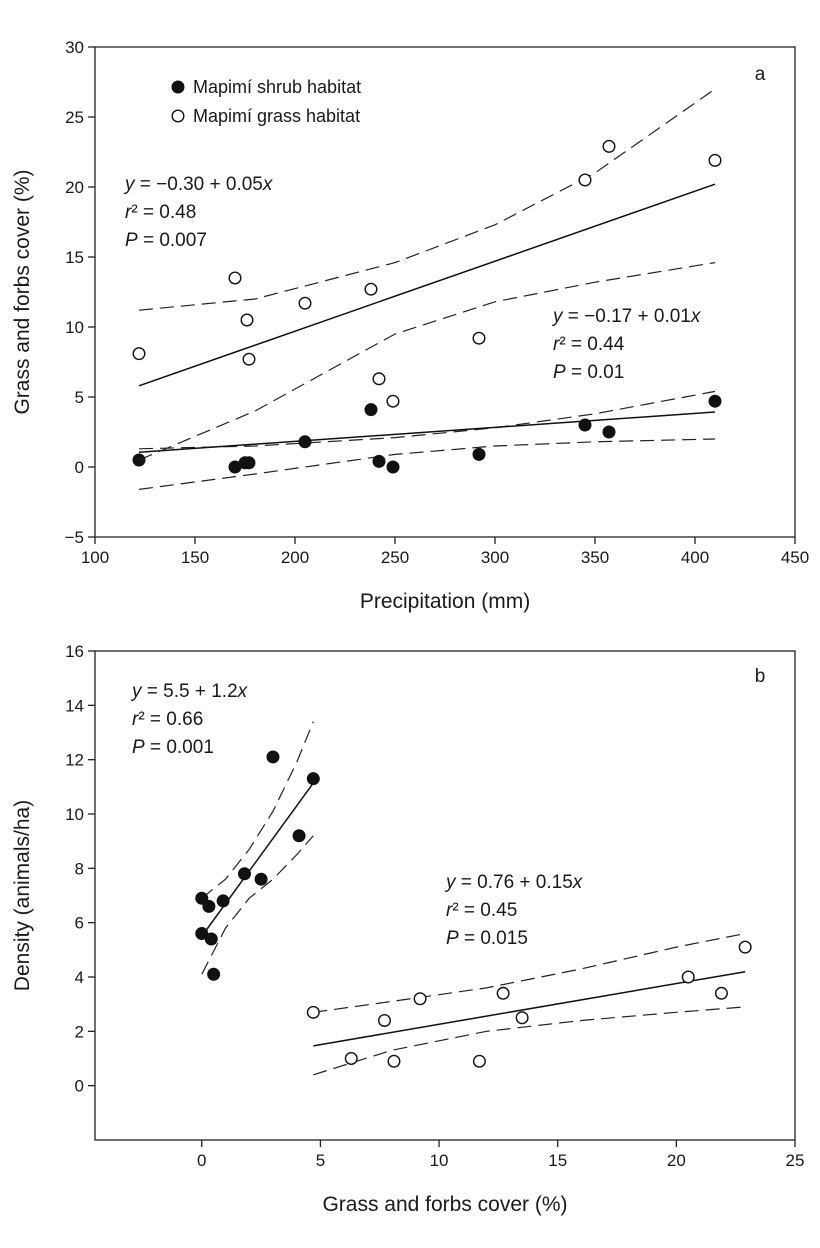 This screenshot has width=820, height=1248. What do you see at coordinates (74, 814) in the screenshot?
I see `y-tick-label: 10` at bounding box center [74, 814].